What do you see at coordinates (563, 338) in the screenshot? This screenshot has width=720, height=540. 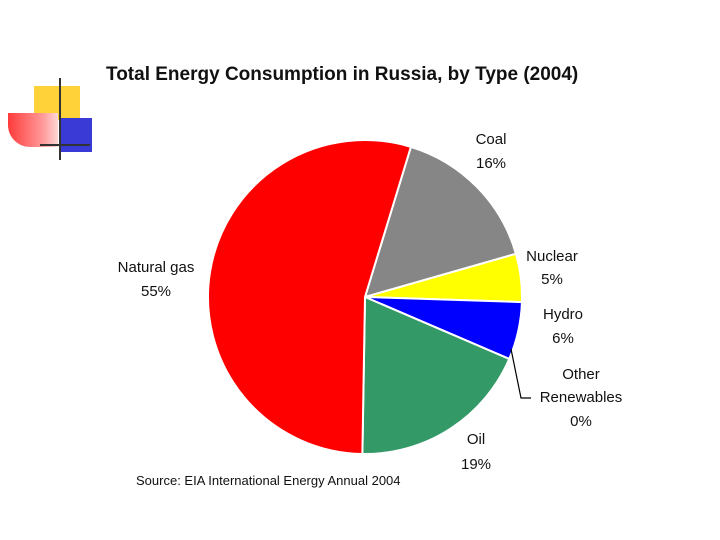 I see `value-hydro: 6%` at bounding box center [563, 338].